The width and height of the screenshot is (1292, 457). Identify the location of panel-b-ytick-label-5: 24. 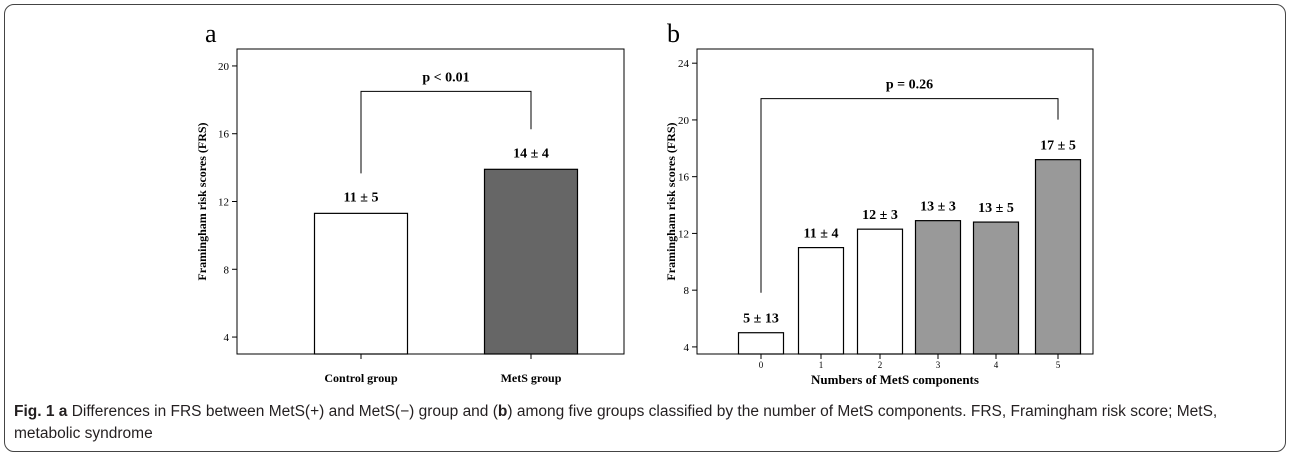
(684, 64).